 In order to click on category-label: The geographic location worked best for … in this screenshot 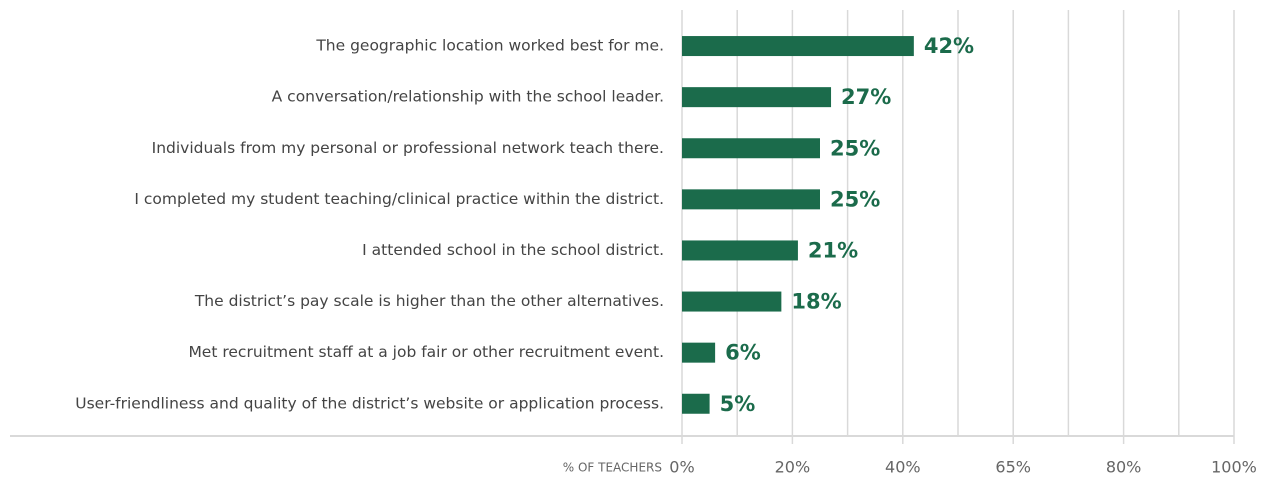, I will do `click(489, 46)`.